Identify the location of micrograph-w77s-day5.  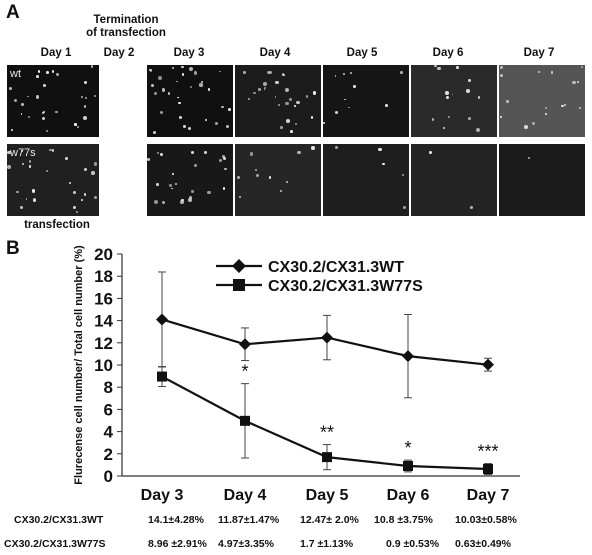
(366, 180).